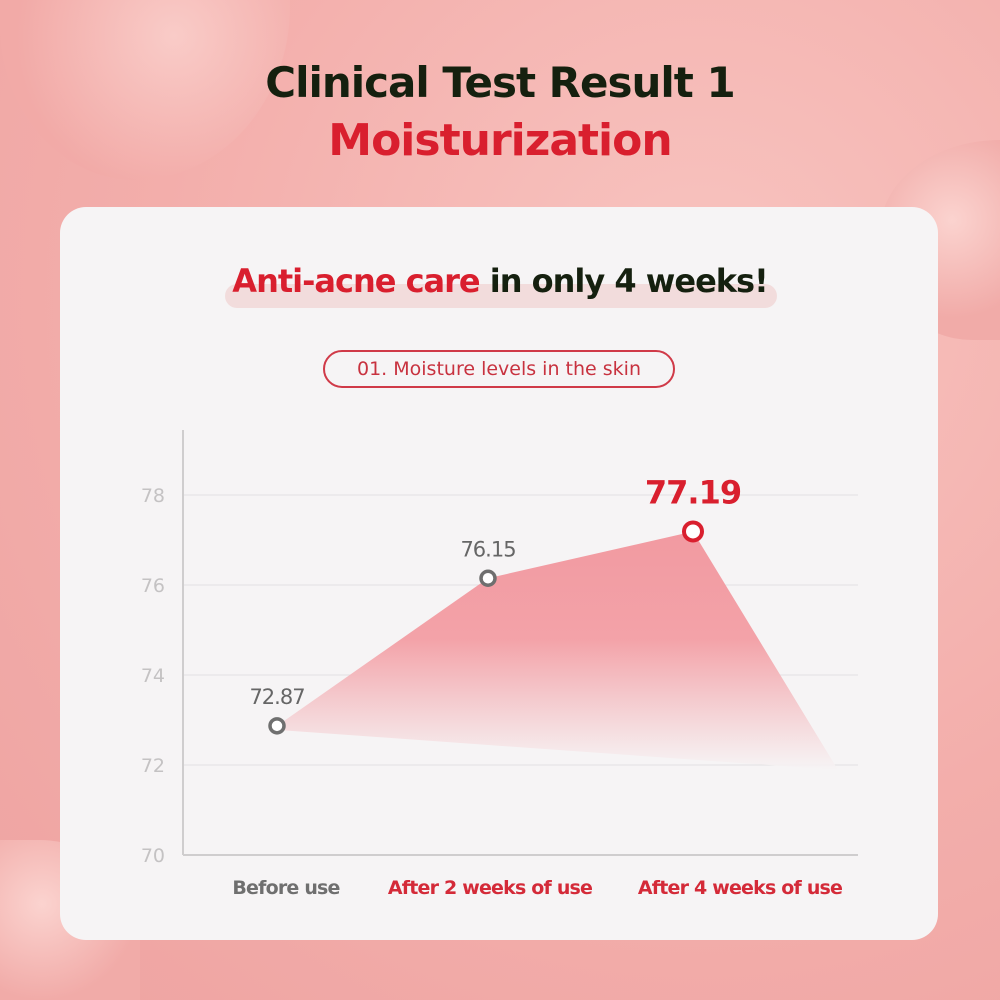 The width and height of the screenshot is (1000, 1000). What do you see at coordinates (153, 586) in the screenshot?
I see `y-tick-label: 76` at bounding box center [153, 586].